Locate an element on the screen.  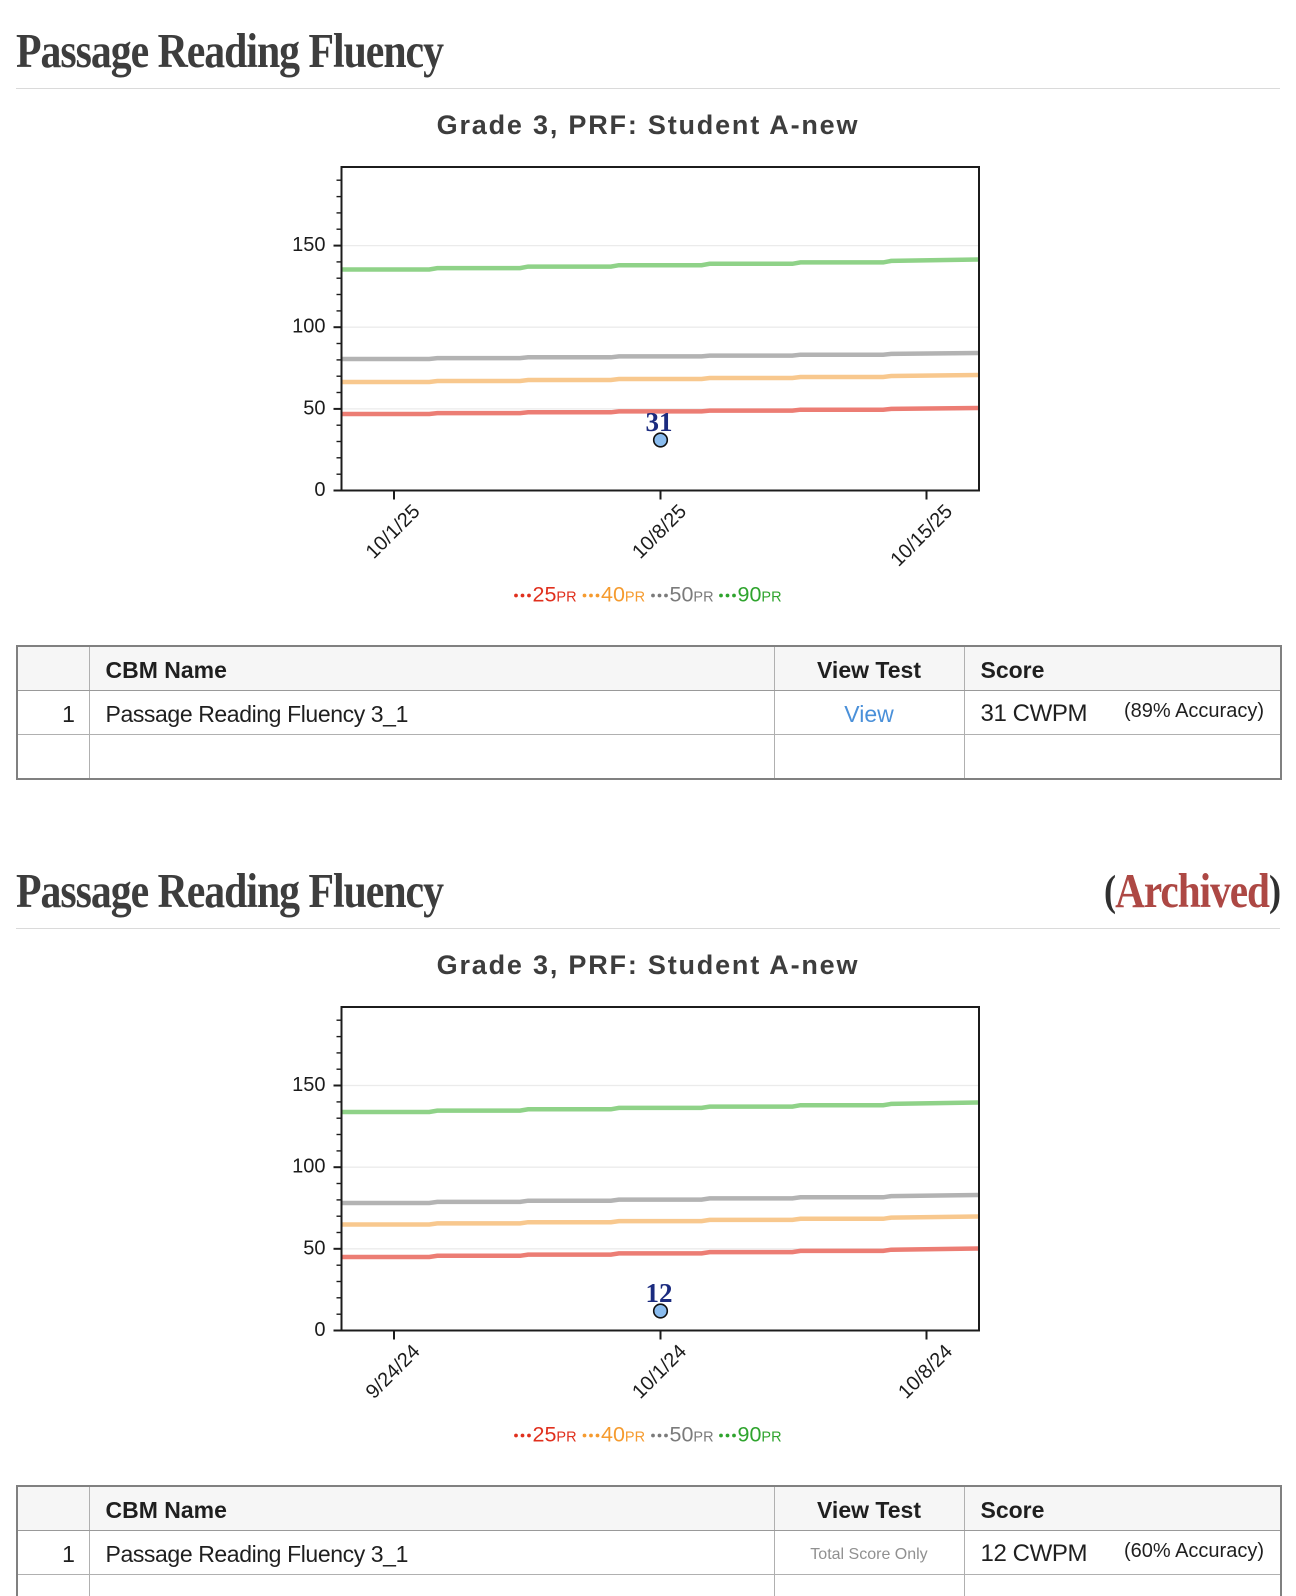
svg-text: 12 is located at coordinates (659, 1293).